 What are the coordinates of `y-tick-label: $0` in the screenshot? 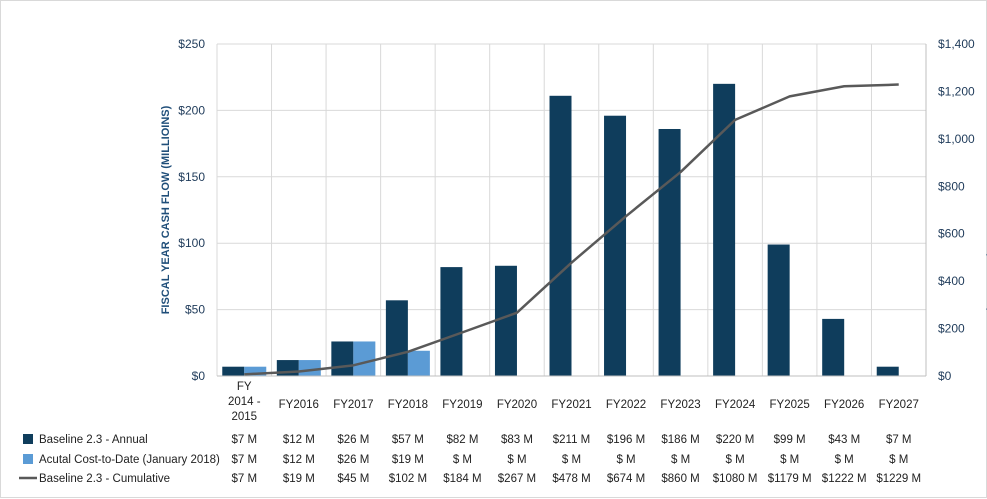 It's located at (199, 376).